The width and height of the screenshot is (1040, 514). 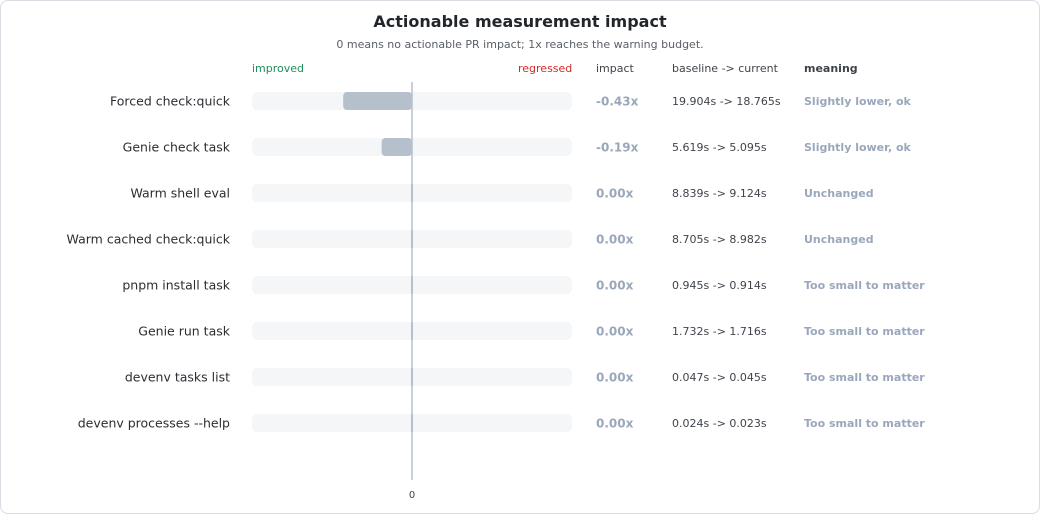 What do you see at coordinates (726, 101) in the screenshot?
I see `baseline-current-value: 19.904s -> 18.765s` at bounding box center [726, 101].